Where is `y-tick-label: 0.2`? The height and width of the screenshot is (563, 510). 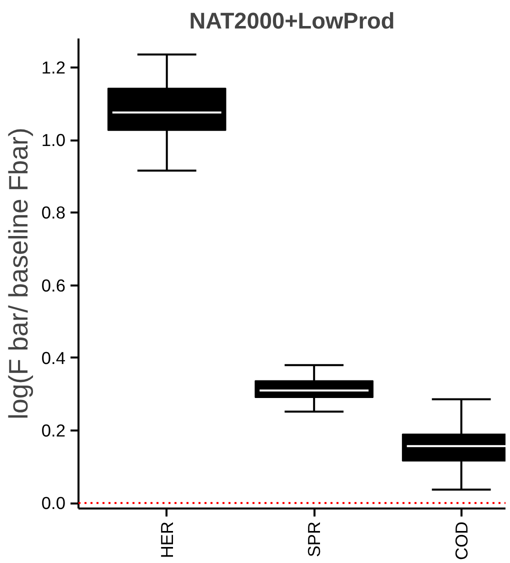
y-tick-label: 0.2 is located at coordinates (53, 430).